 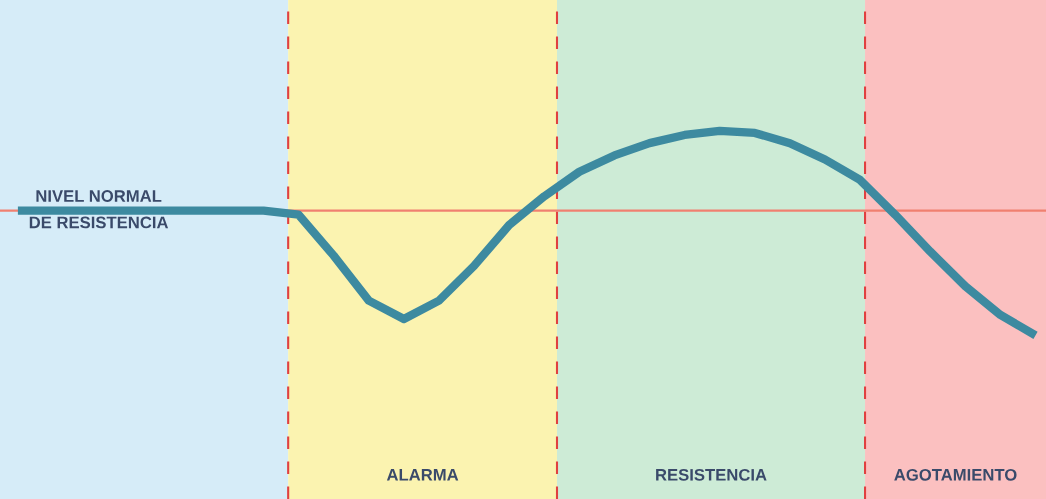 What do you see at coordinates (422, 475) in the screenshot?
I see `text: ALARMA` at bounding box center [422, 475].